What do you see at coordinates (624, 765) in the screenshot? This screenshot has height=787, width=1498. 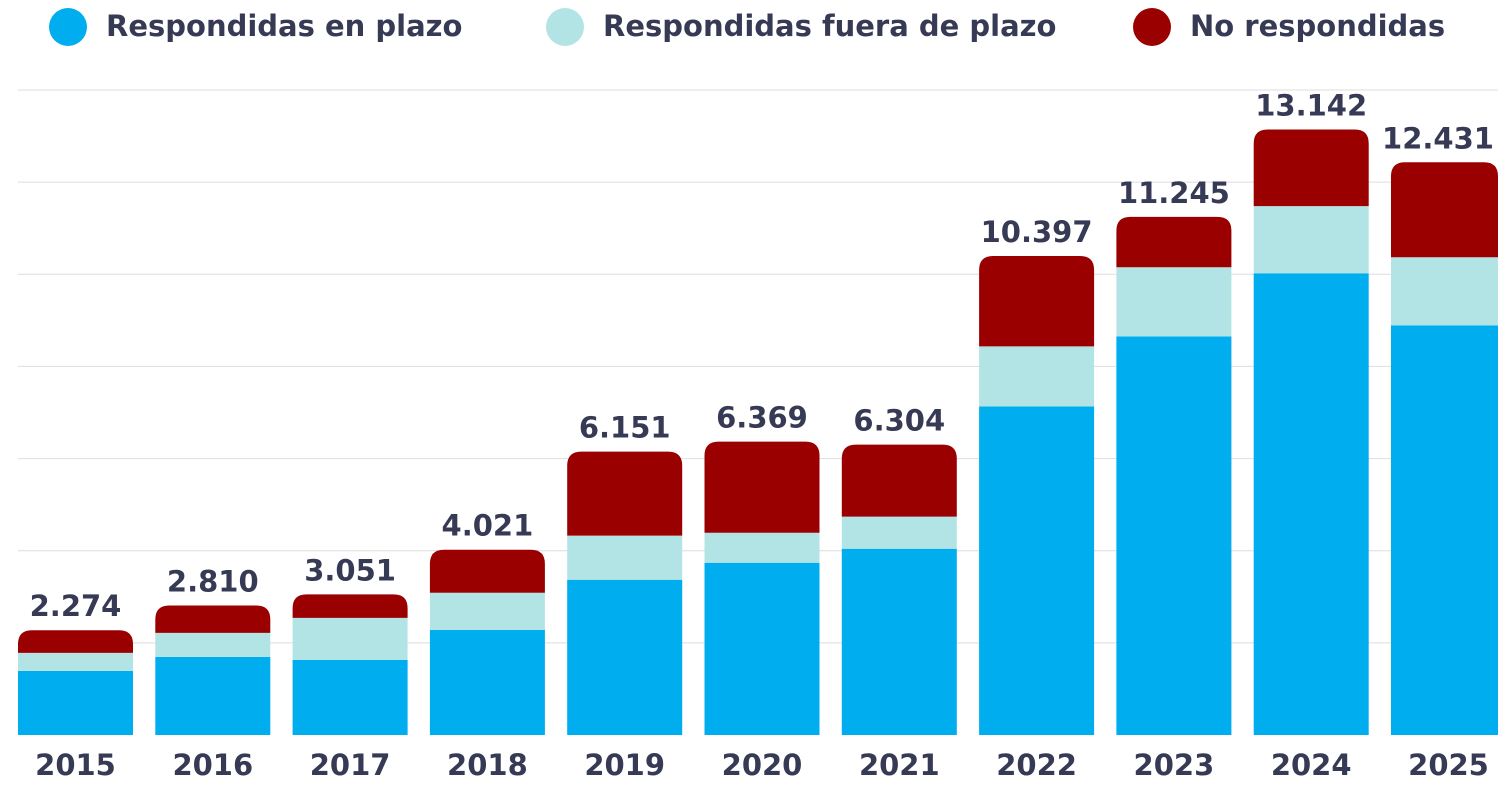 I see `x-tick-label: 2019` at bounding box center [624, 765].